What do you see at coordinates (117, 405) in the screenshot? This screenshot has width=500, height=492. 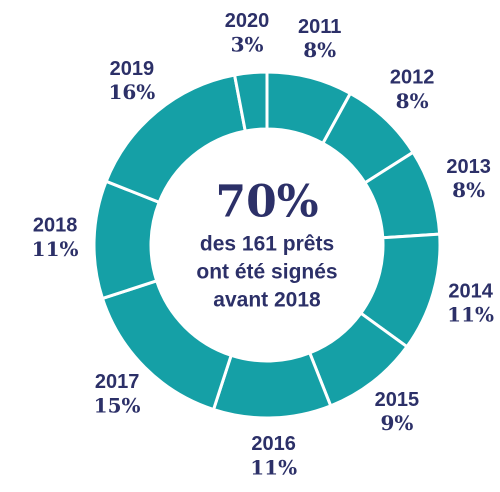 I see `segment-percent: 15%` at bounding box center [117, 405].